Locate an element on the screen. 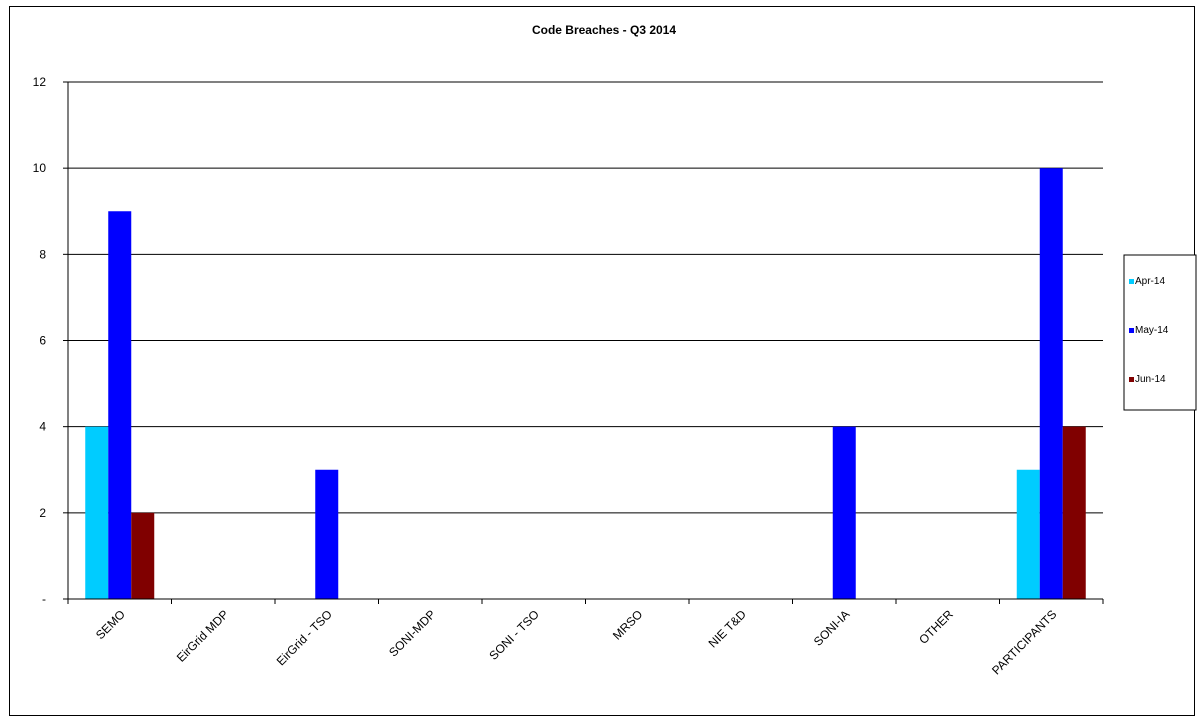 This screenshot has height=722, width=1203. legend-label-may-14: May-14 is located at coordinates (1152, 330).